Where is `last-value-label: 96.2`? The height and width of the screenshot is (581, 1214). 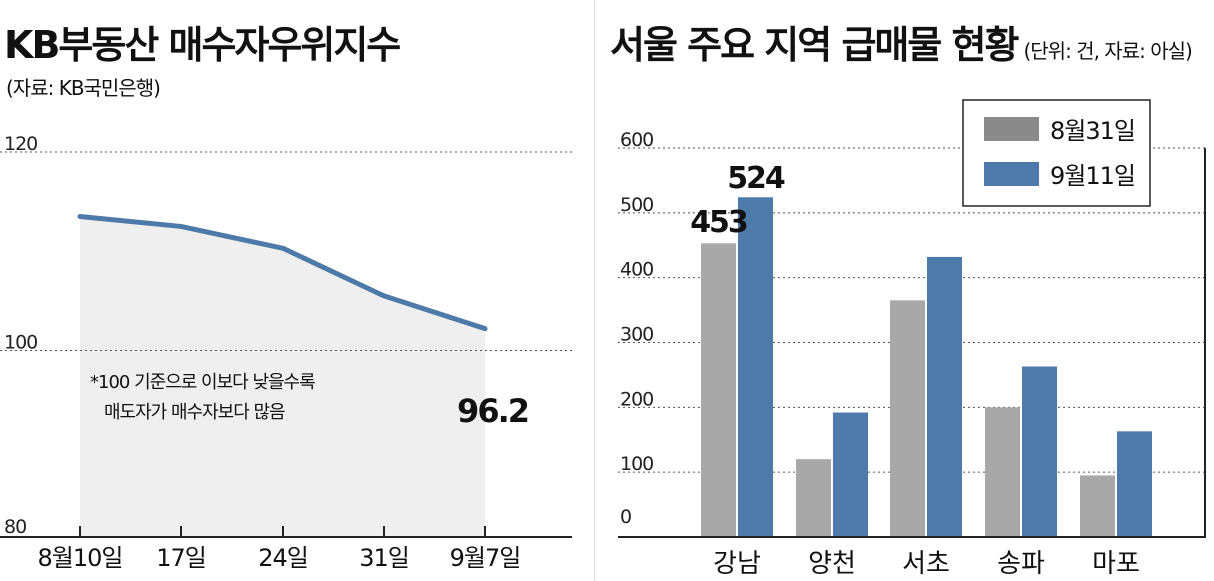
last-value-label: 96.2 is located at coordinates (492, 411).